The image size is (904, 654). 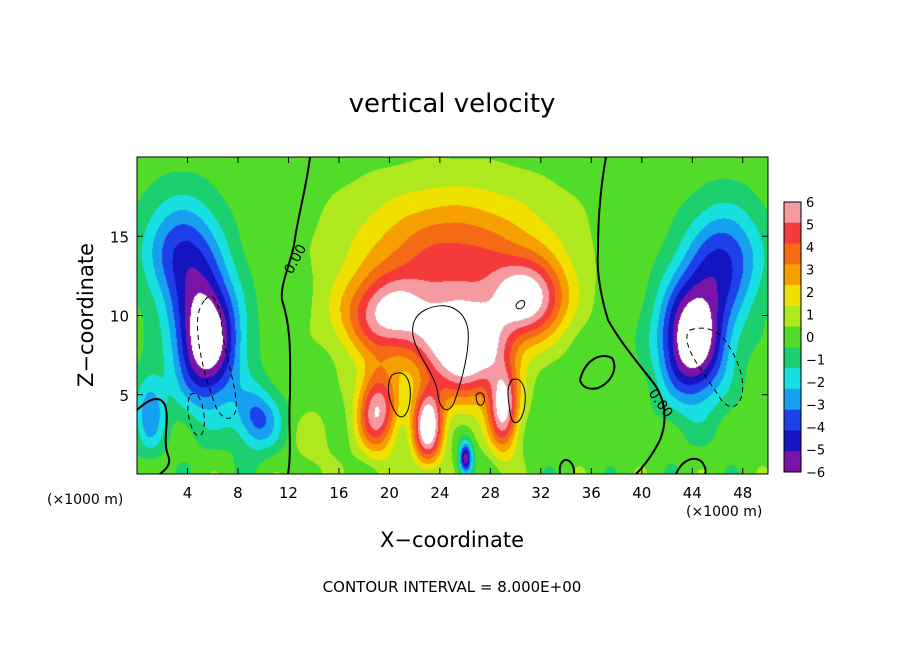 What do you see at coordinates (815, 428) in the screenshot?
I see `colorbar-label: −4` at bounding box center [815, 428].